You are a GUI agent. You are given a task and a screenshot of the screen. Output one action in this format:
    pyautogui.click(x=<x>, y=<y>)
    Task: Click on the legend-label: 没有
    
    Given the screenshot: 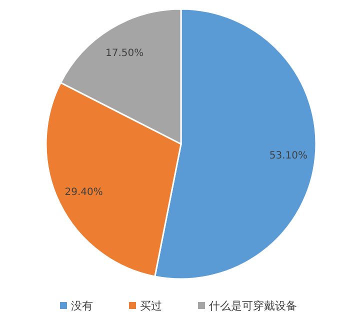 What is the action you would take?
    pyautogui.click(x=82, y=306)
    